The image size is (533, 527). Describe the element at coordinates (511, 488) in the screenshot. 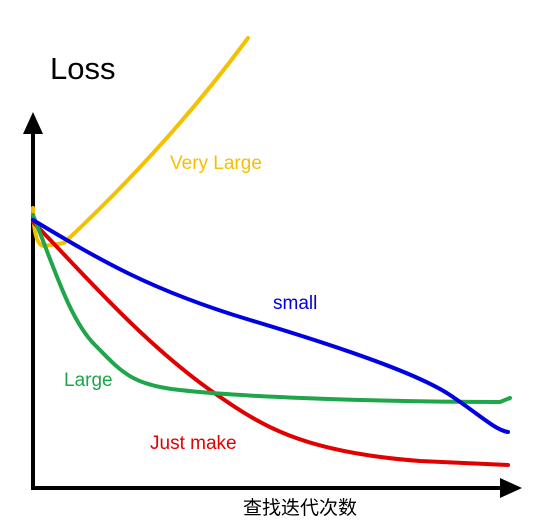

I see `x-axis-arrow` at that location.